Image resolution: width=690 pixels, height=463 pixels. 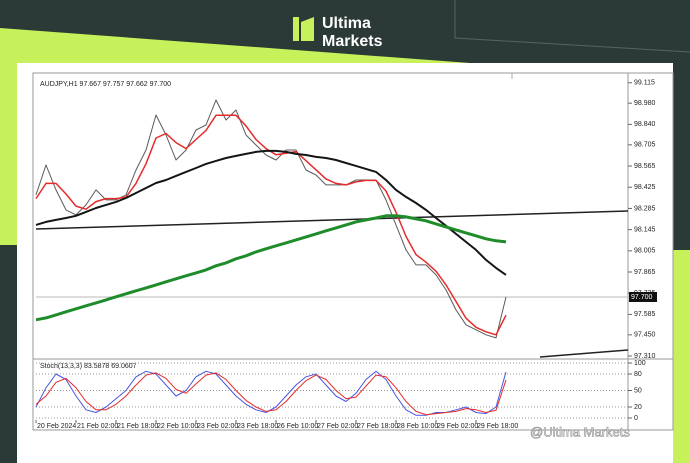 I want to click on y-tick-label: 97.450, so click(x=645, y=335).